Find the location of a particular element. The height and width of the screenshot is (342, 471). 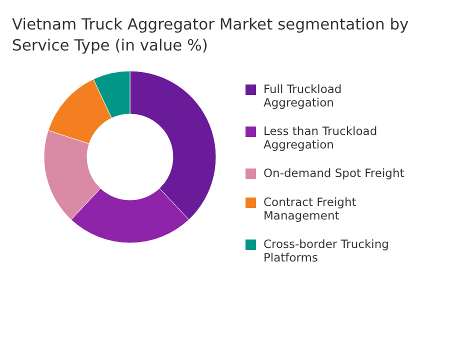

legend-label: On-demand Spot Freight is located at coordinates (334, 173).